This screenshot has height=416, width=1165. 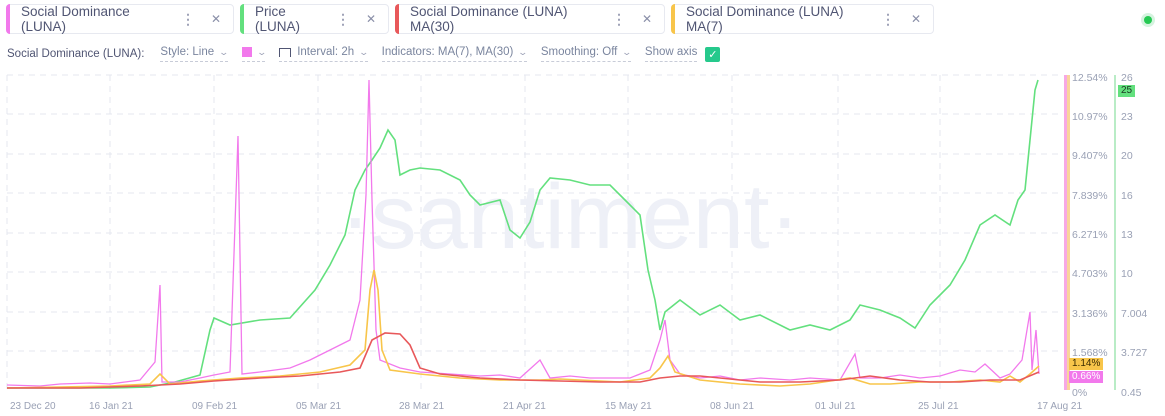 What do you see at coordinates (1080, 393) in the screenshot?
I see `y-tick: 0%` at bounding box center [1080, 393].